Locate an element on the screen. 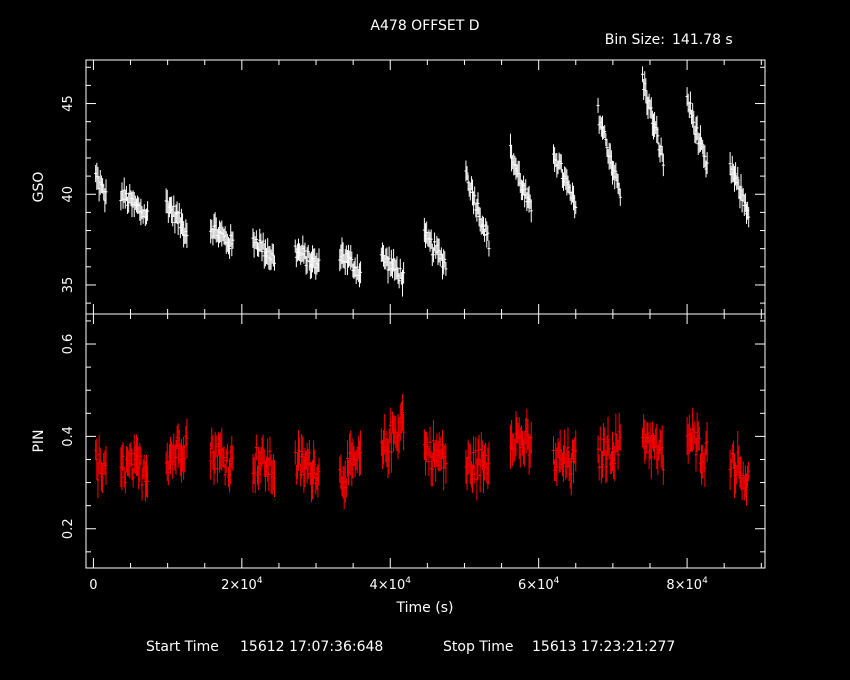 The width and height of the screenshot is (850, 680). pin-axis-label: PIN is located at coordinates (39, 440).